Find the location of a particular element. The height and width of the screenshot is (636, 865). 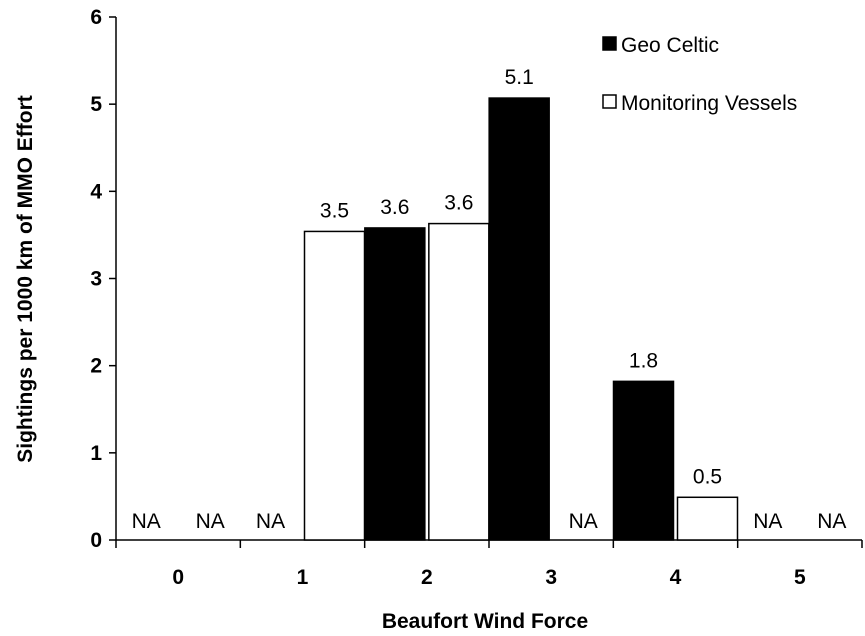

x-tick-label: 2 is located at coordinates (427, 577).